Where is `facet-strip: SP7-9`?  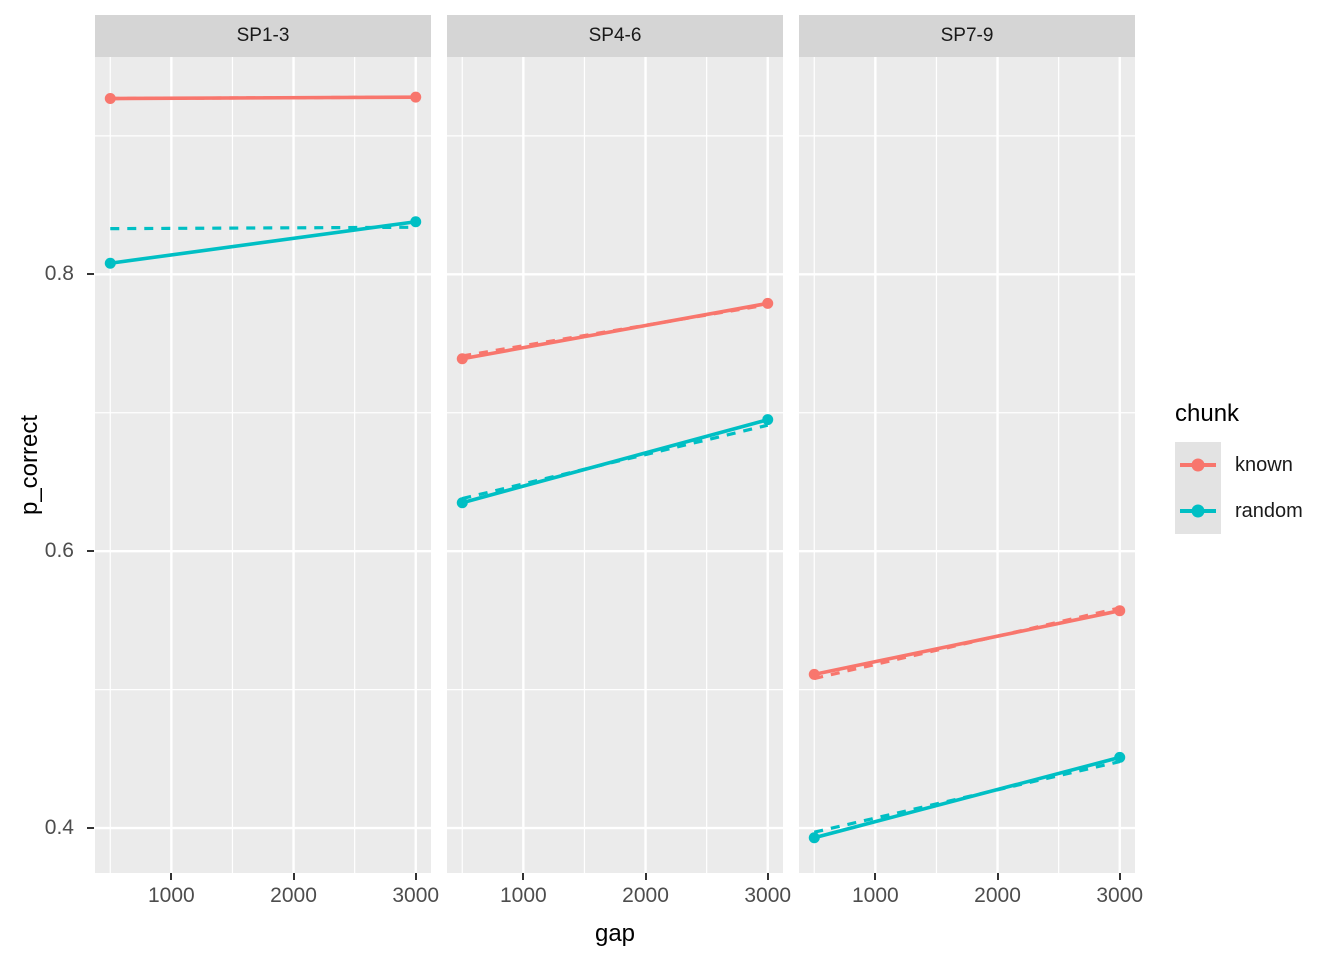
facet-strip: SP7-9 is located at coordinates (967, 36).